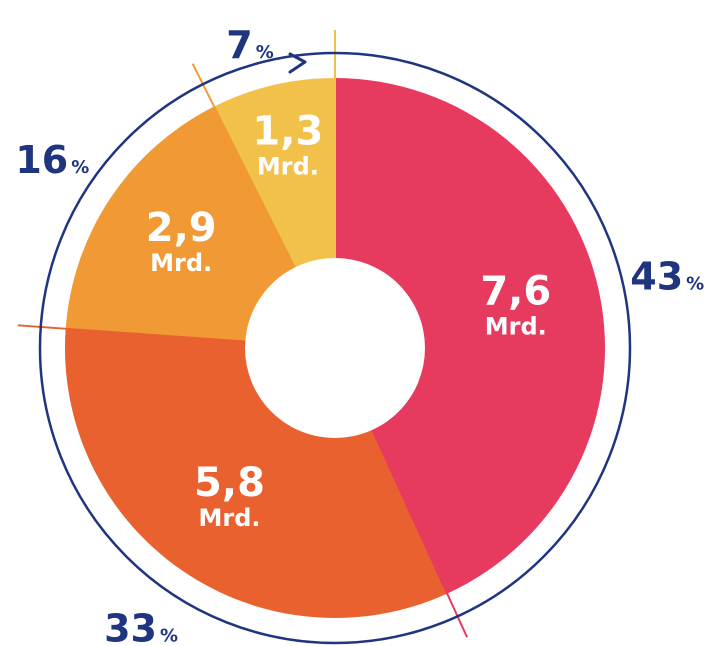 The width and height of the screenshot is (710, 646). Describe the element at coordinates (287, 131) in the screenshot. I see `slice-value-3: 1,3` at that location.